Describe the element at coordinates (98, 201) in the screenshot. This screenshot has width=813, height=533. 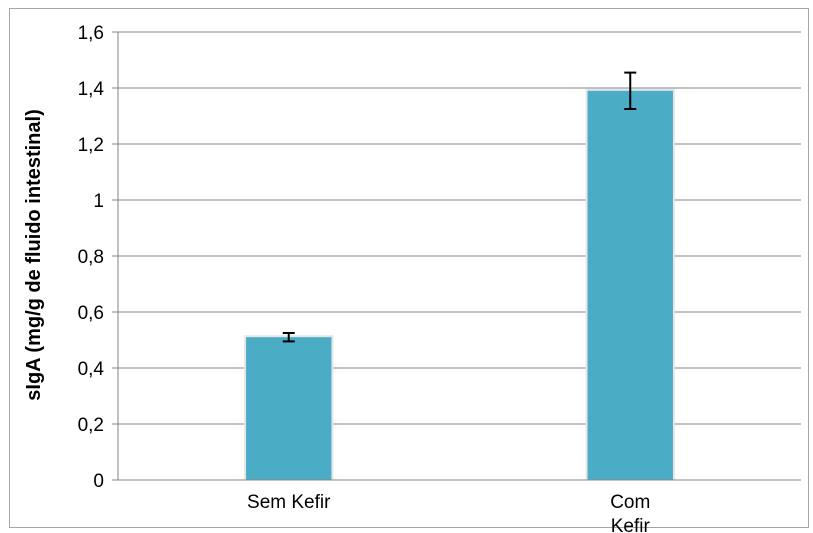
I see `y-tick-label: 1` at that location.